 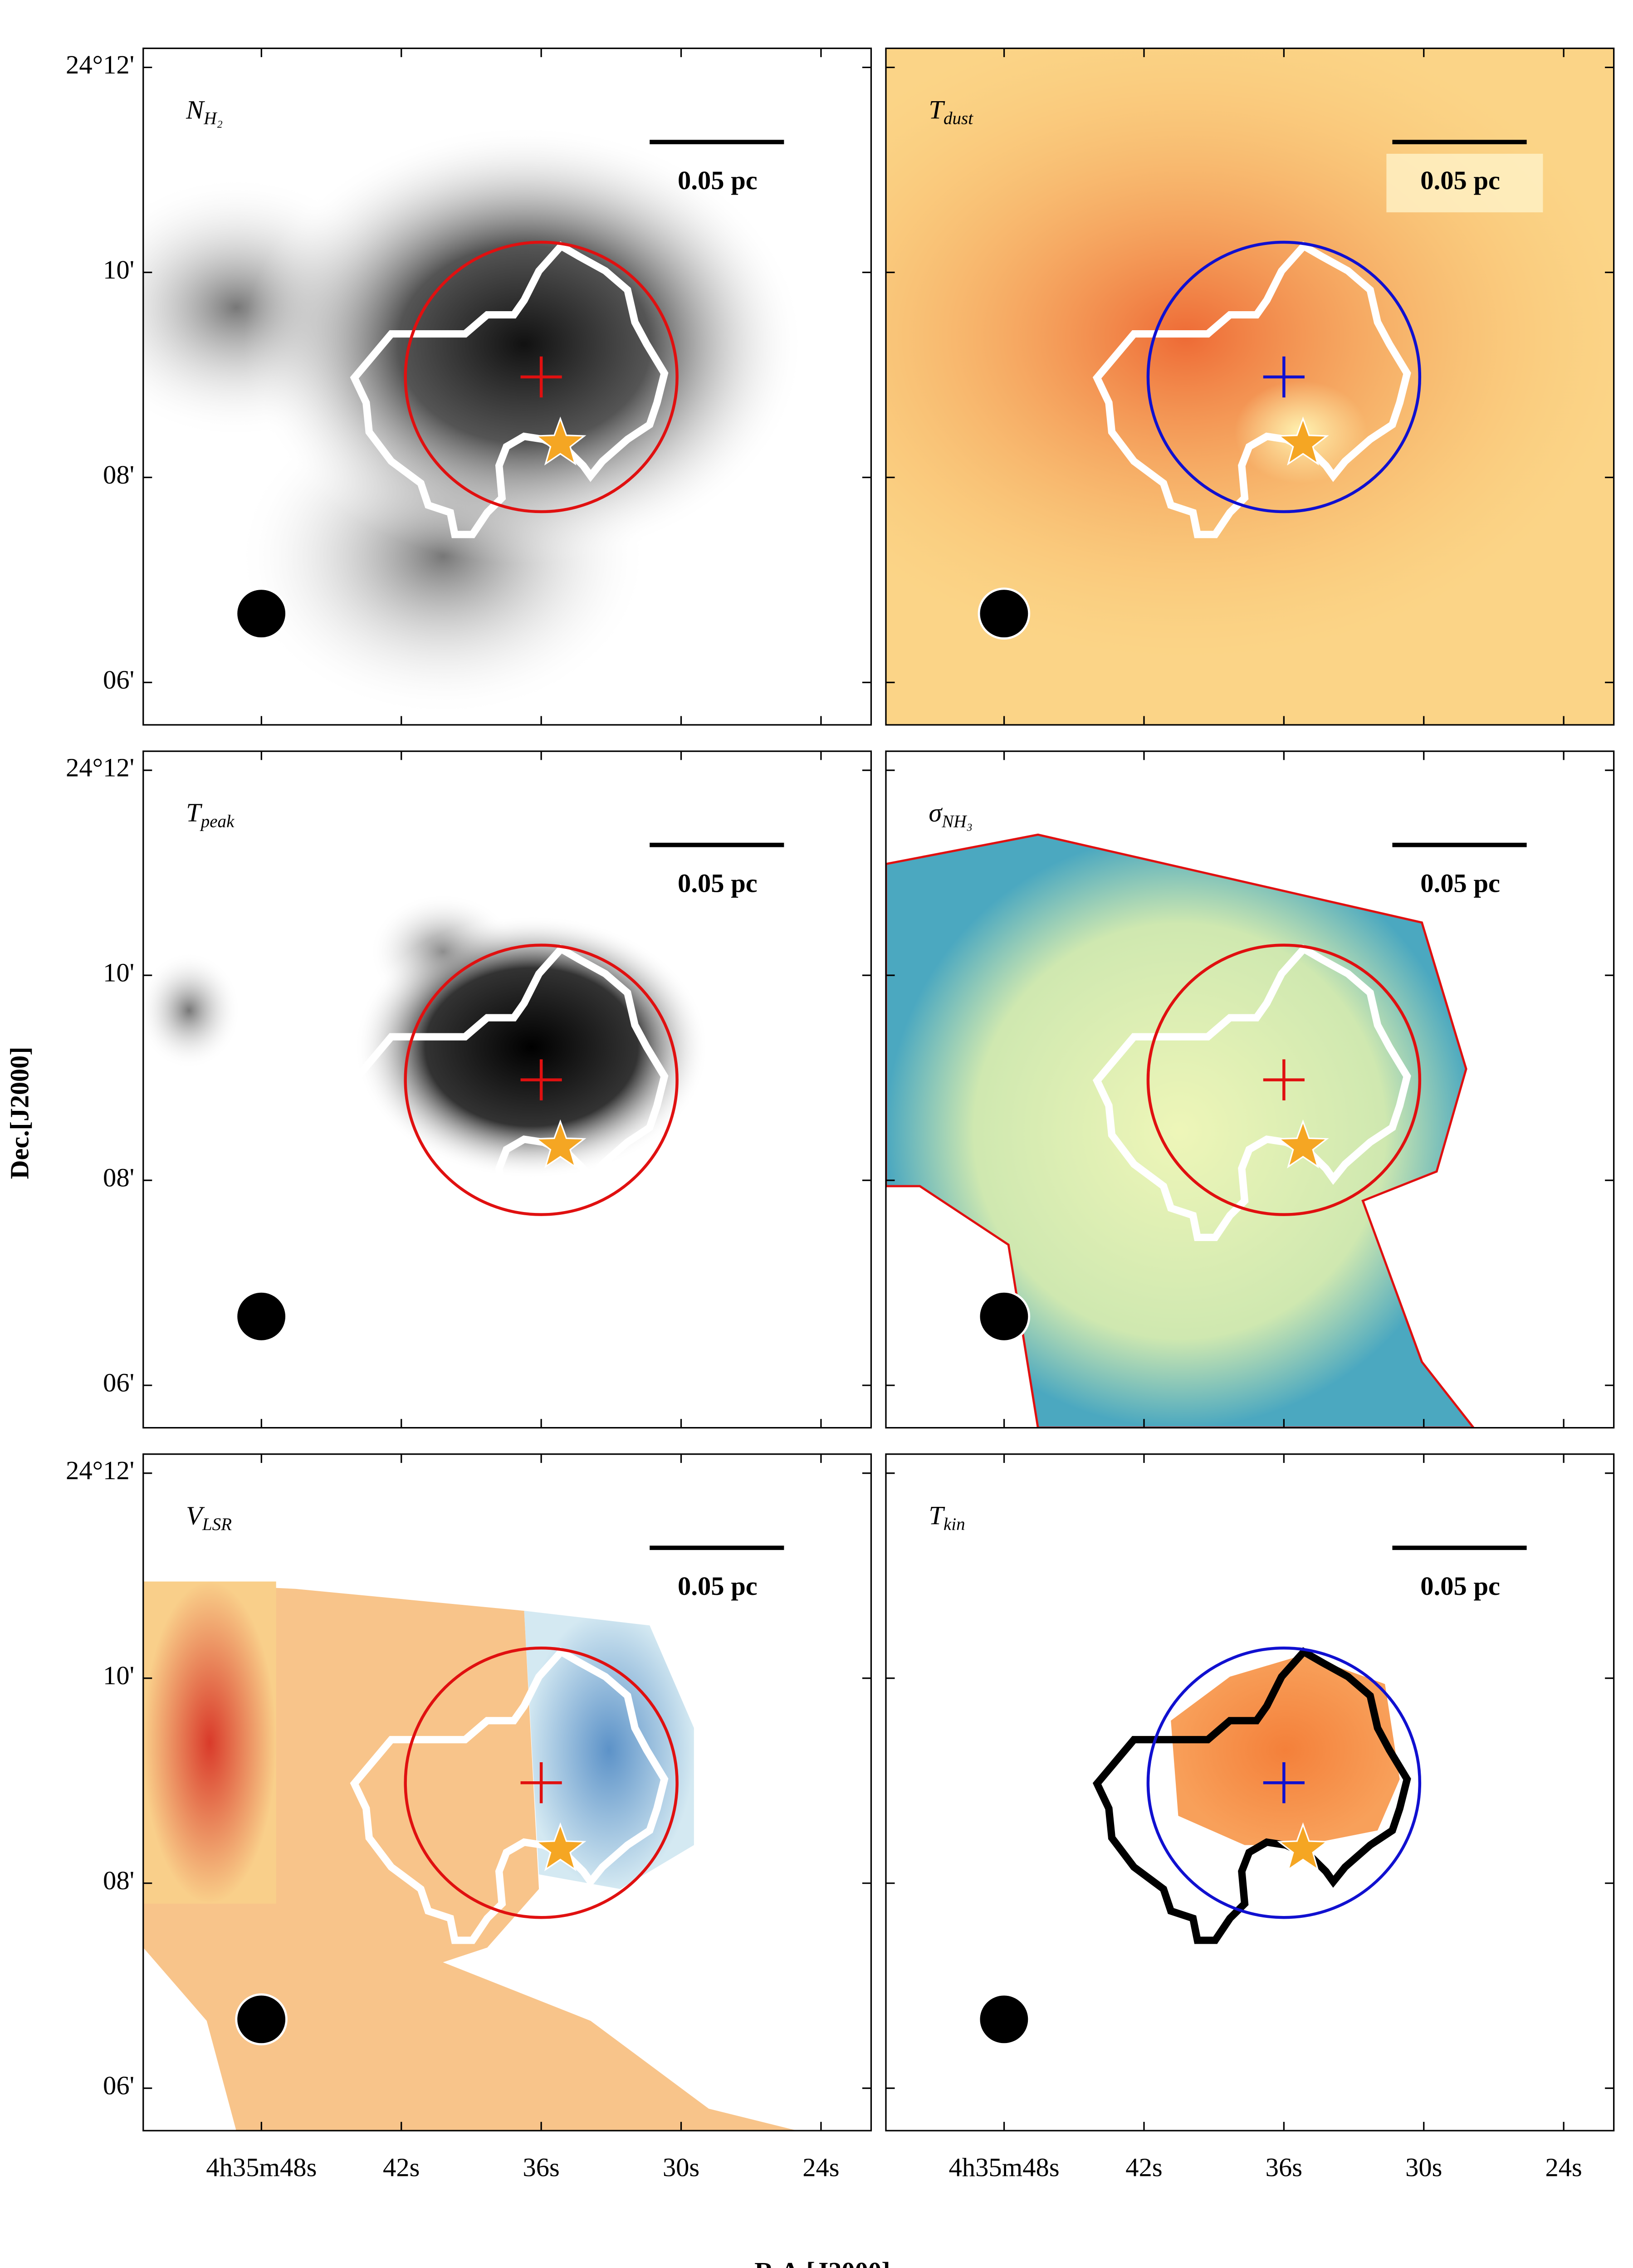 What do you see at coordinates (217, 821) in the screenshot?
I see `panel-title-sub: peak` at bounding box center [217, 821].